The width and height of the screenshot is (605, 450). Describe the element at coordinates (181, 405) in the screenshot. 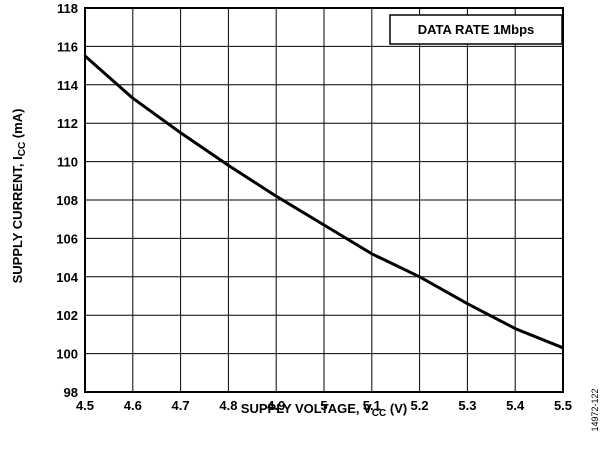

I see `x-tick-label: 4.7` at that location.